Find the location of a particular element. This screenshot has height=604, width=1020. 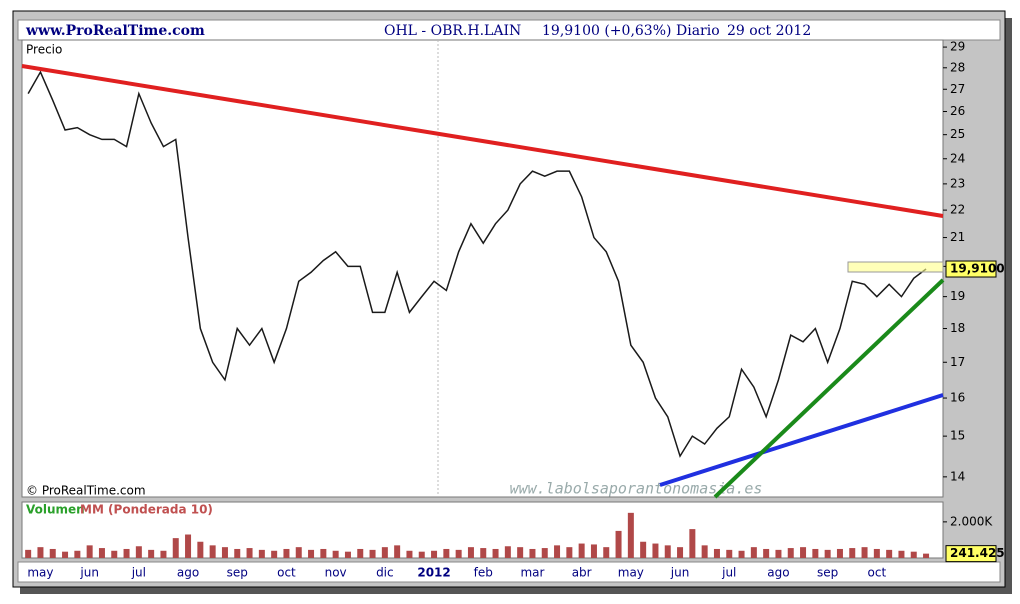

price-title: Precio is located at coordinates (44, 50).